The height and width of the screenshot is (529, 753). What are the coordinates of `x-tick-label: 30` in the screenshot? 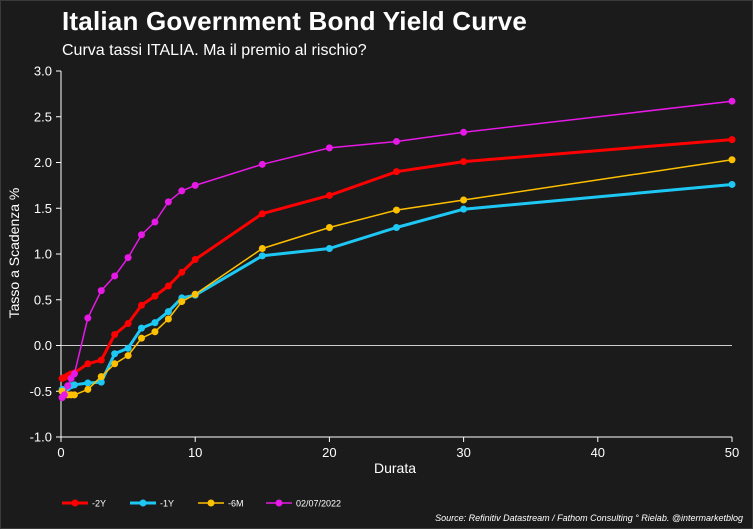 It's located at (463, 452).